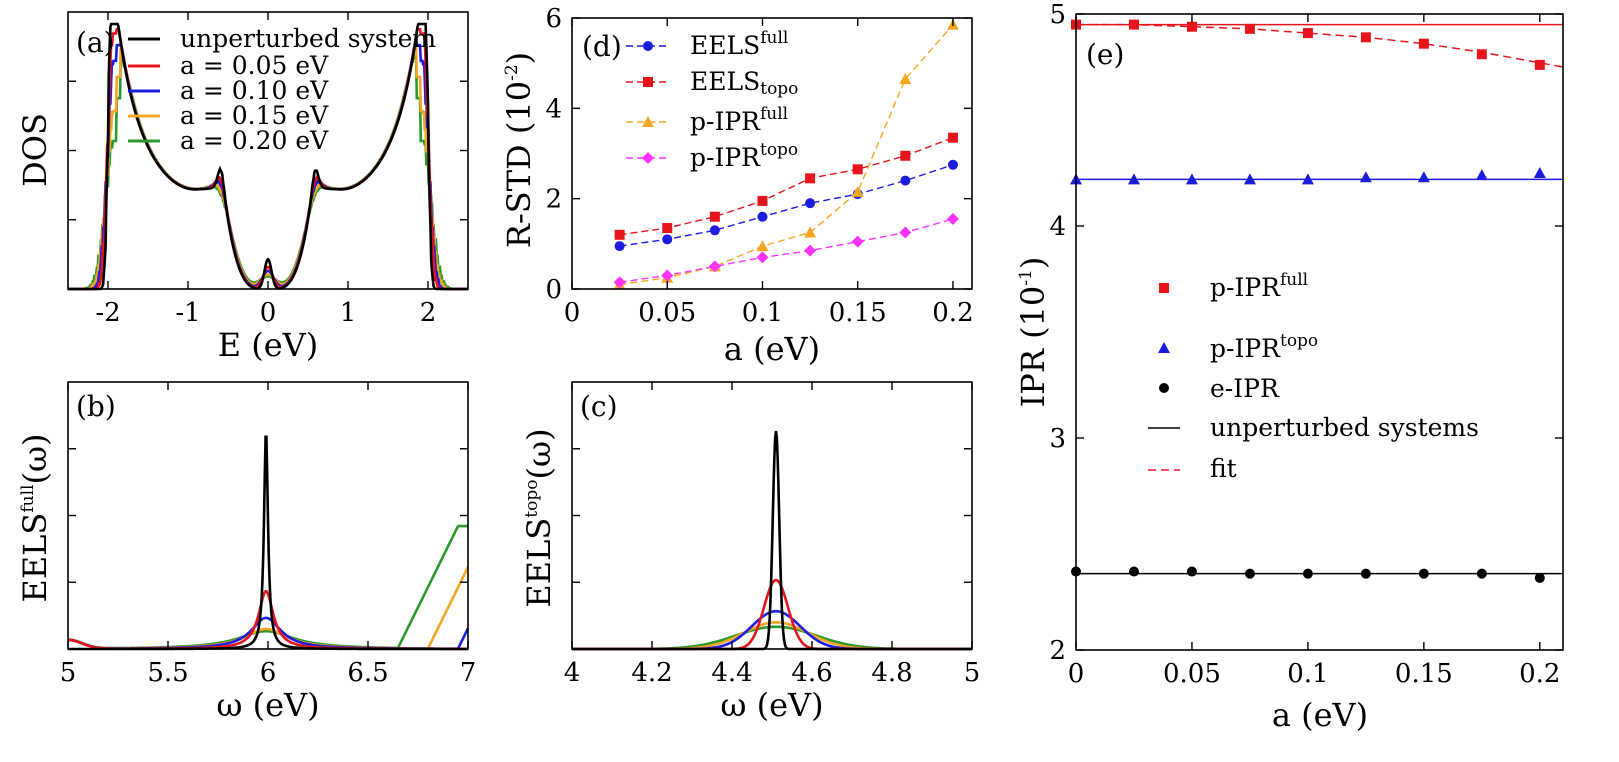  I want to click on legend-d-pipr-topo-main: p-IPR, so click(725, 157).